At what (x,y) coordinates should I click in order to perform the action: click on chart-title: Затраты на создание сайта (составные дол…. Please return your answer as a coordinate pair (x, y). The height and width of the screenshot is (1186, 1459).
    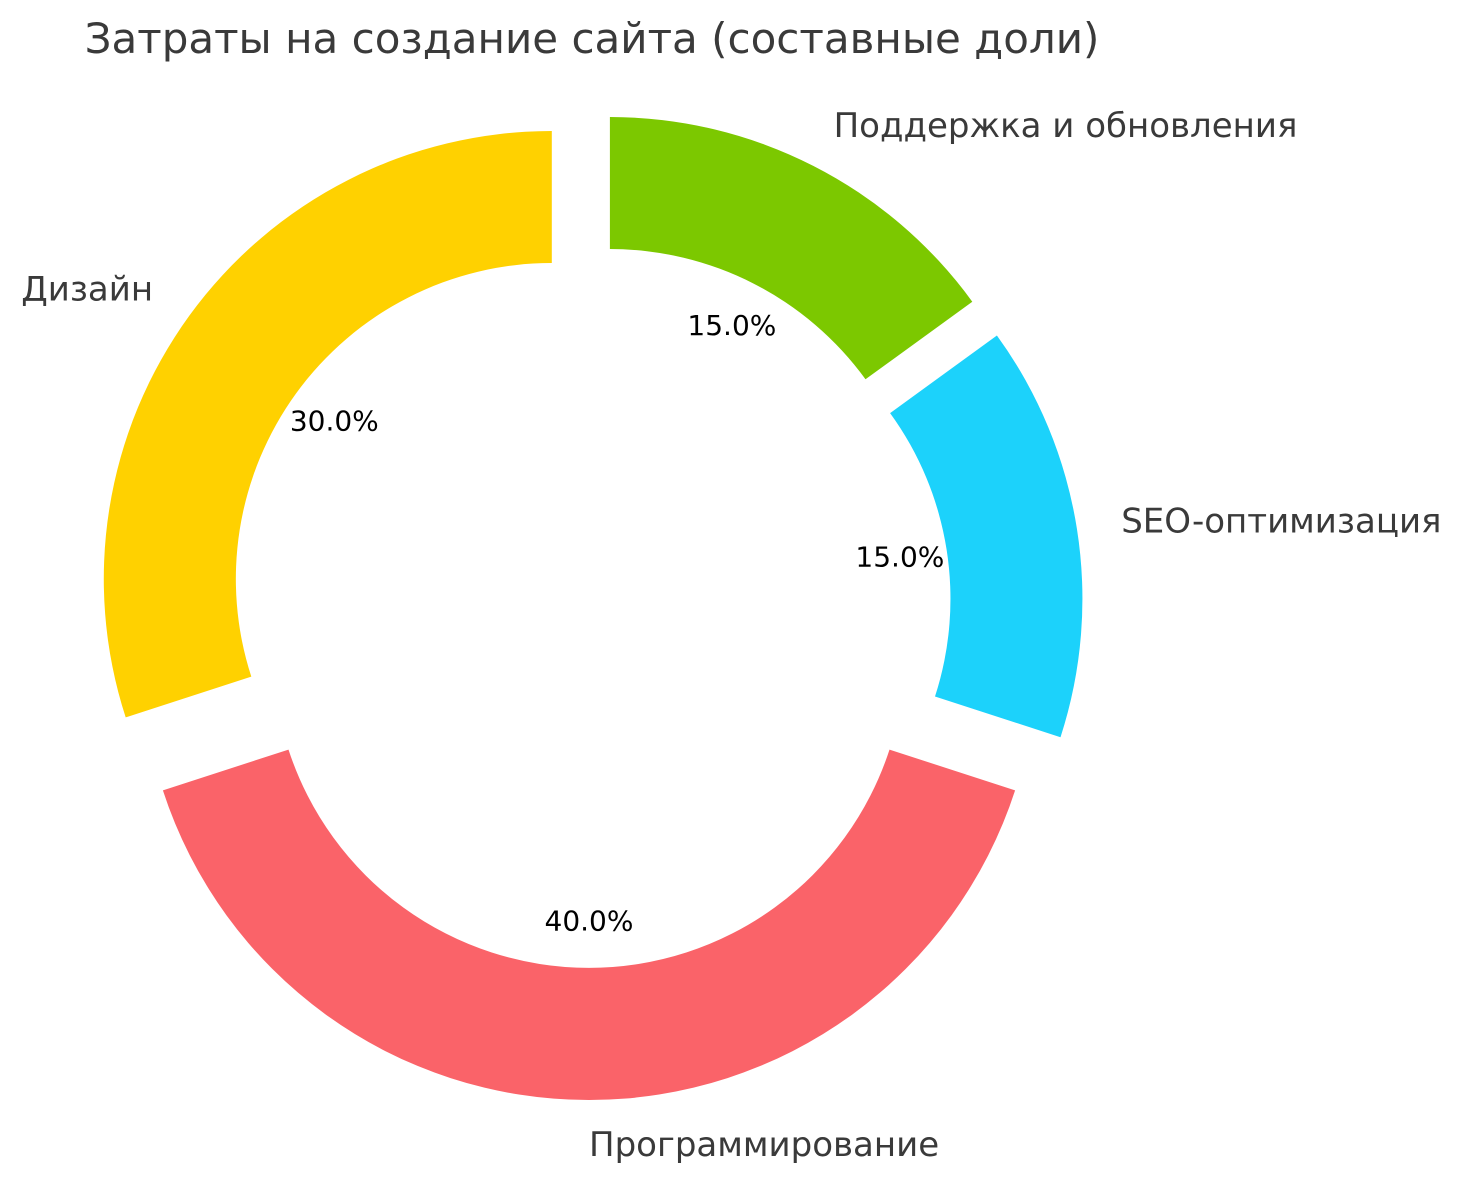
    Looking at the image, I should click on (592, 38).